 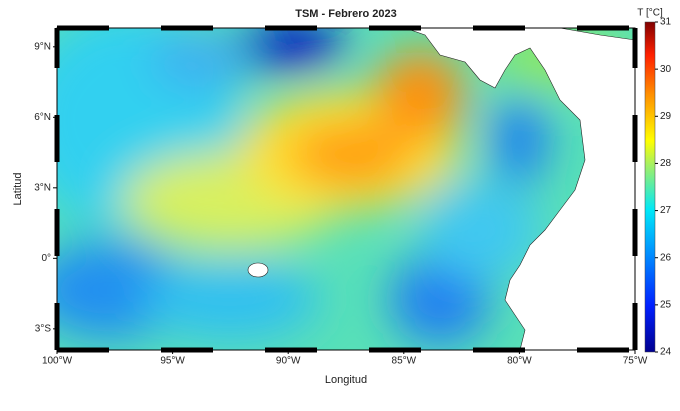 What do you see at coordinates (404, 361) in the screenshot?
I see `x-tick-label: 85°W` at bounding box center [404, 361].